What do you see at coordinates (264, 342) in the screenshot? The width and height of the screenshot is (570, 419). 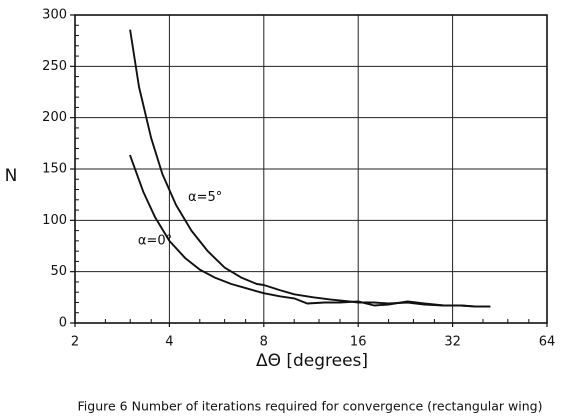 I see `x-tick-label: 8` at bounding box center [264, 342].